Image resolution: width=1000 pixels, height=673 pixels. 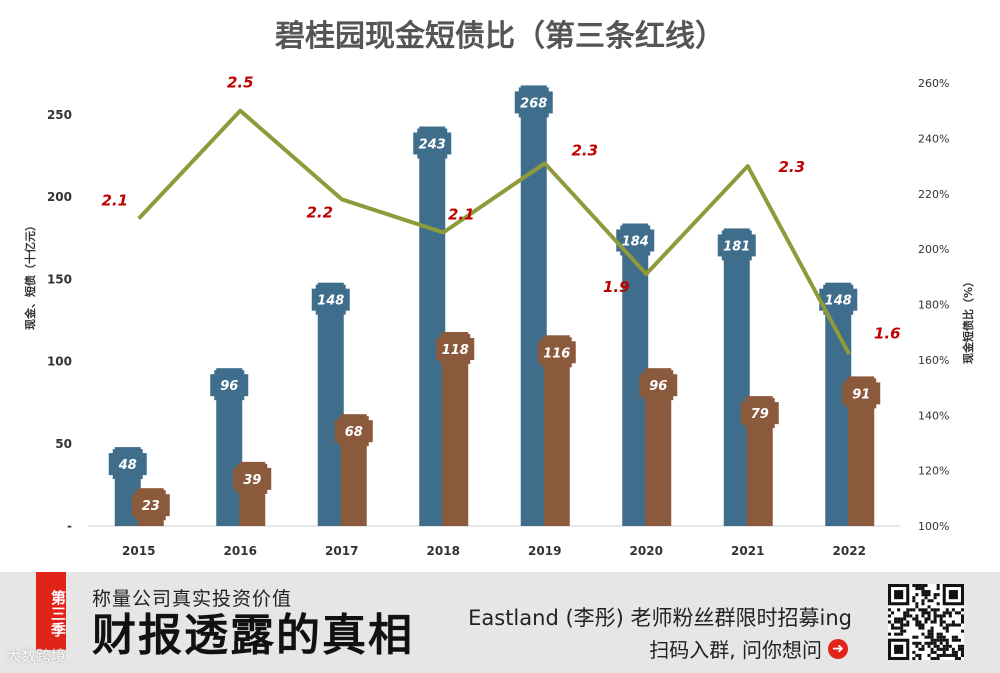 What do you see at coordinates (933, 526) in the screenshot?
I see `y2-tick-label: 100%` at bounding box center [933, 526].